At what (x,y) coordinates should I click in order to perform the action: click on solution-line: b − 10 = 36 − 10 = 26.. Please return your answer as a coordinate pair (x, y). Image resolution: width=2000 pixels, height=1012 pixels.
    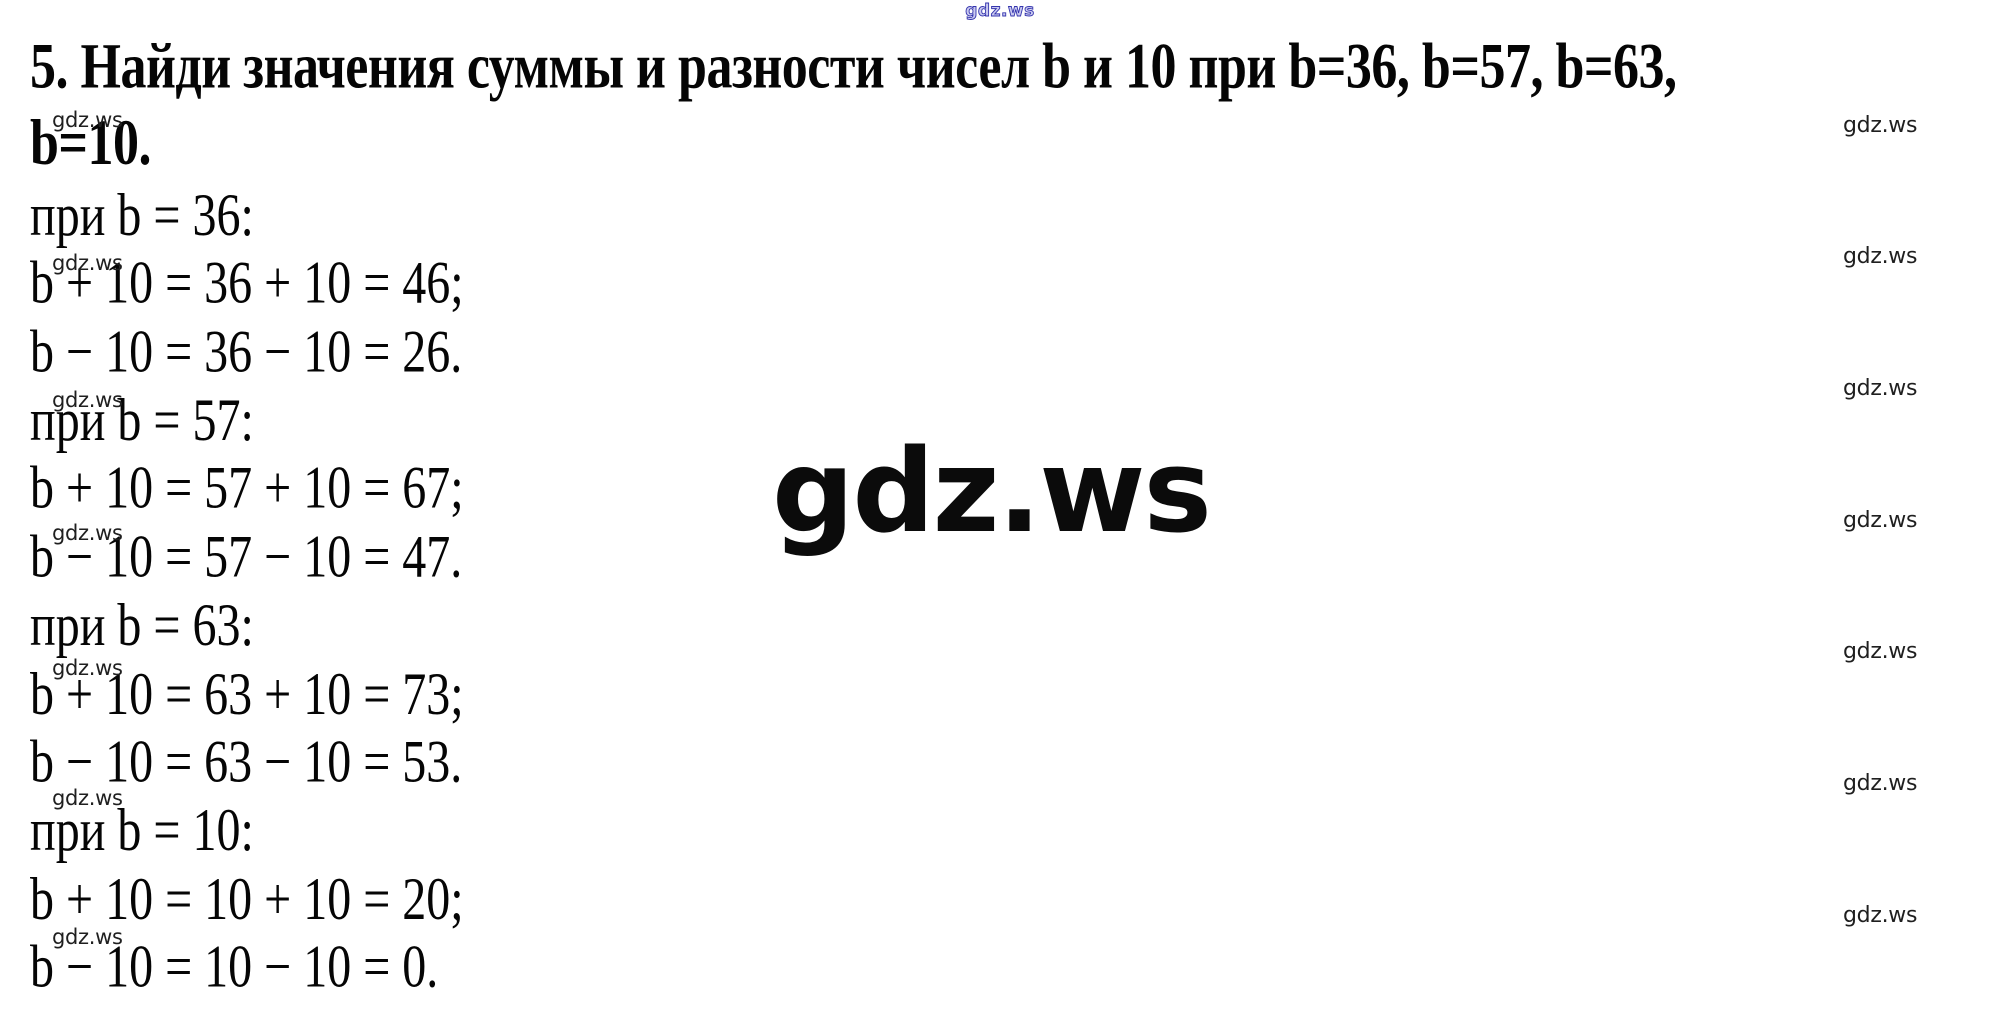
    Looking at the image, I should click on (246, 351).